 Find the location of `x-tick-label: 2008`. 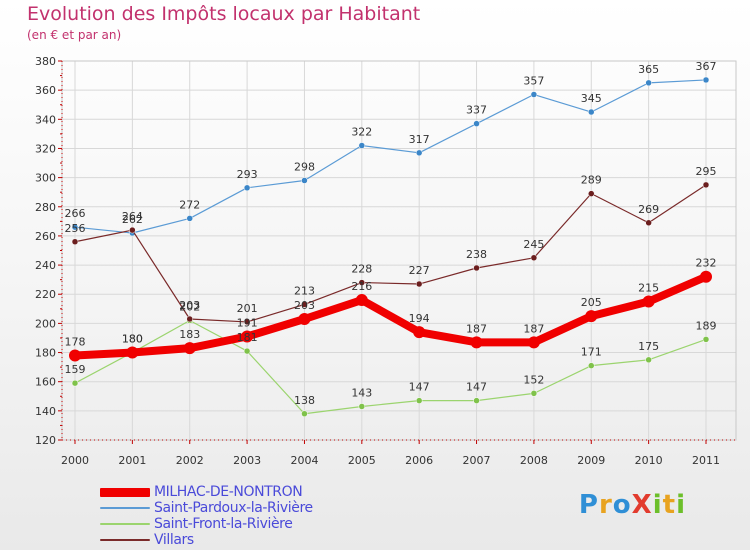

x-tick-label: 2008 is located at coordinates (534, 460).